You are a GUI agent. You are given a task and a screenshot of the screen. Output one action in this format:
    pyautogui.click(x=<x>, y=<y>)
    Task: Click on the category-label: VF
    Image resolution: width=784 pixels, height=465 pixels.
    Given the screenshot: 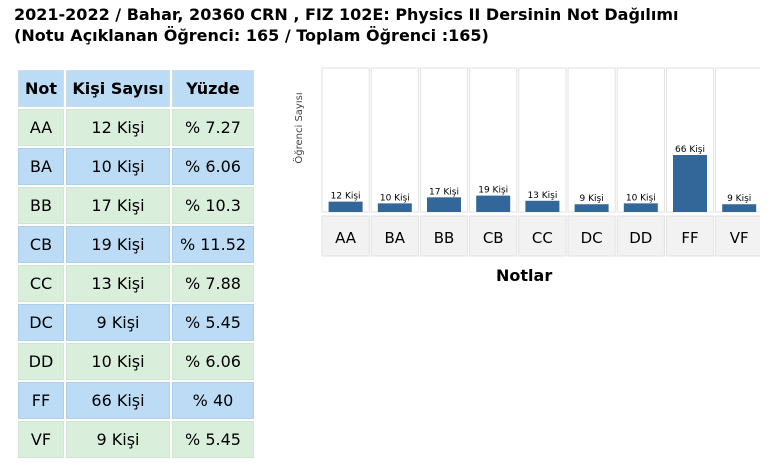 What is the action you would take?
    pyautogui.click(x=739, y=238)
    